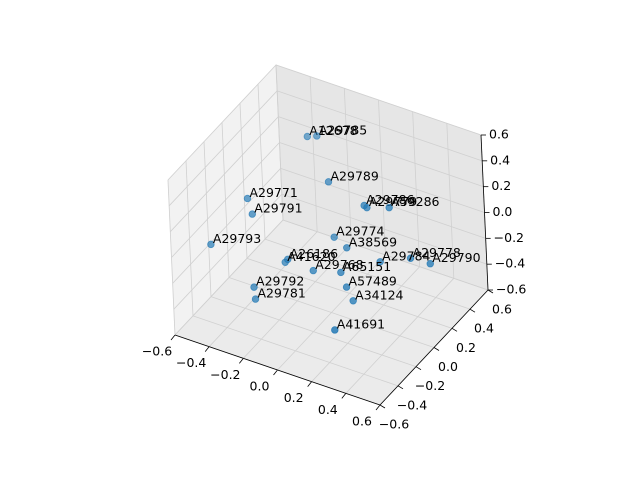 The width and height of the screenshot is (640, 480). Describe the element at coordinates (379, 294) in the screenshot. I see `point-label: A34124` at that location.